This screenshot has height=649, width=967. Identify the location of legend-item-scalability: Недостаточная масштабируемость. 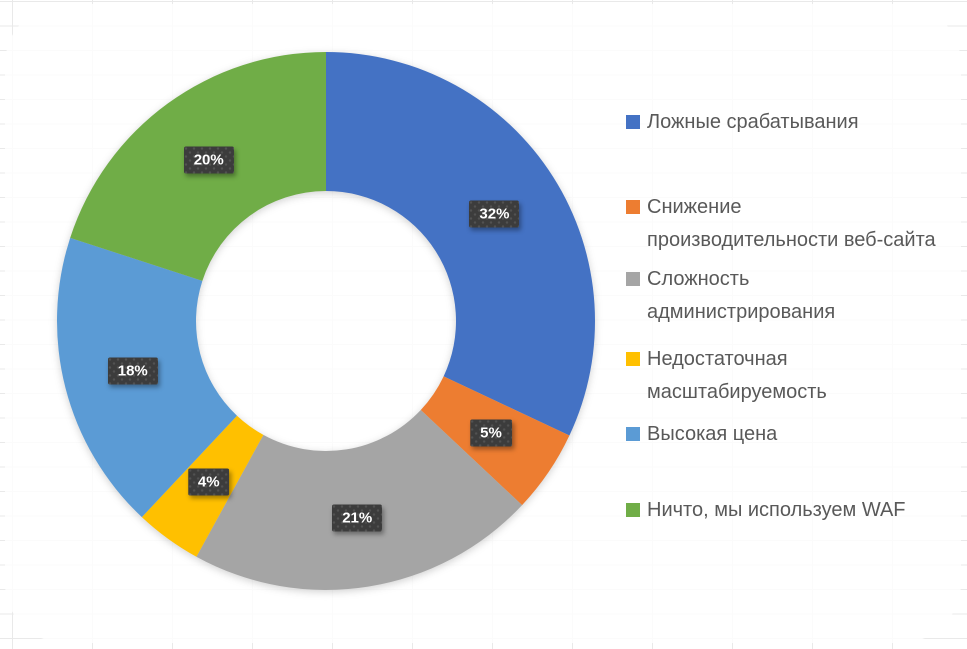
(795, 376).